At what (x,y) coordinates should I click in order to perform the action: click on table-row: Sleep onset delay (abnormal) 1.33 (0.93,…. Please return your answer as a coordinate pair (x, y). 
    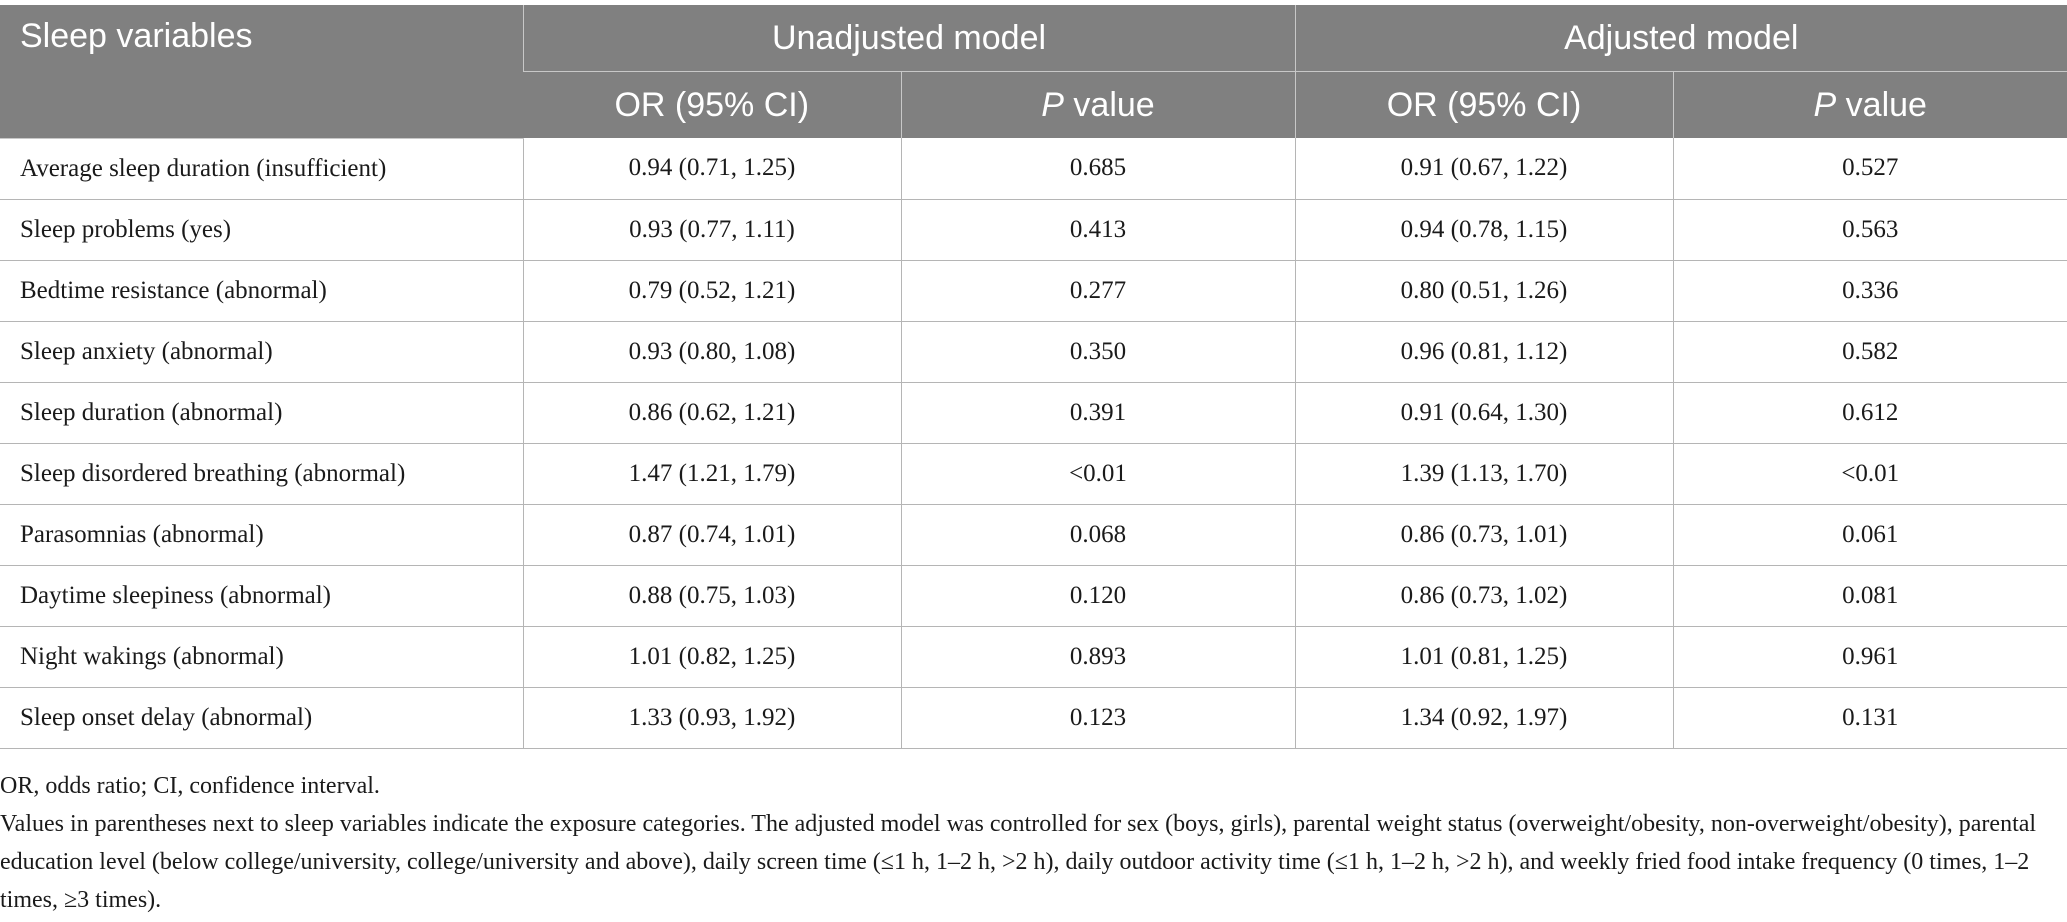
    Looking at the image, I should click on (1033, 718).